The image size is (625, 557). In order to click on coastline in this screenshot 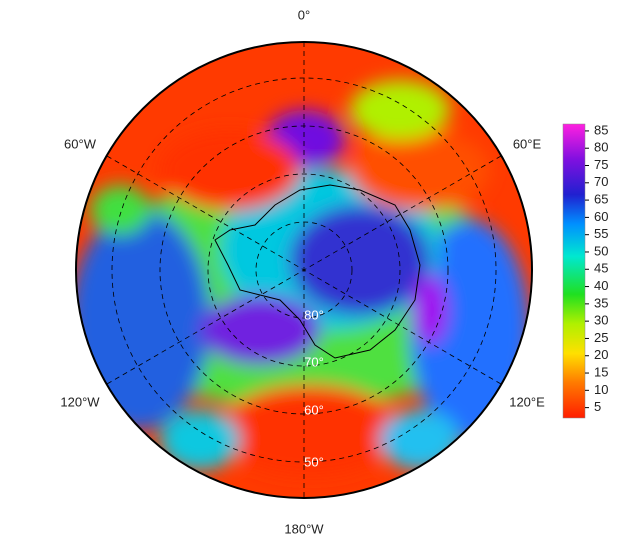, I will do `click(317, 271)`.